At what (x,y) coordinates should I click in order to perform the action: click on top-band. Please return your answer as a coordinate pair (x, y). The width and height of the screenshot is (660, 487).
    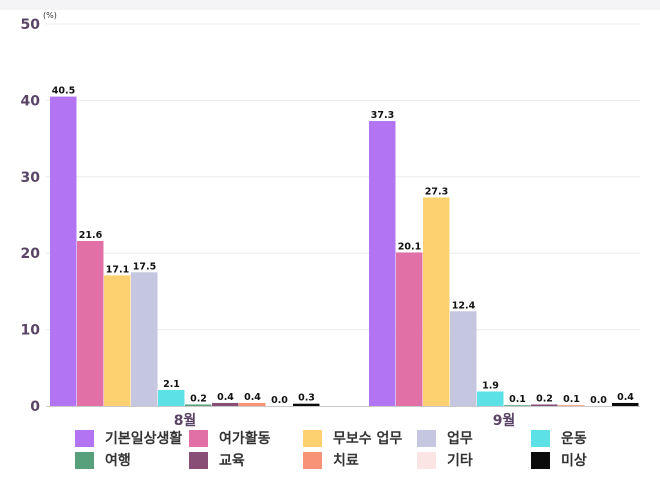
    Looking at the image, I should click on (330, 5).